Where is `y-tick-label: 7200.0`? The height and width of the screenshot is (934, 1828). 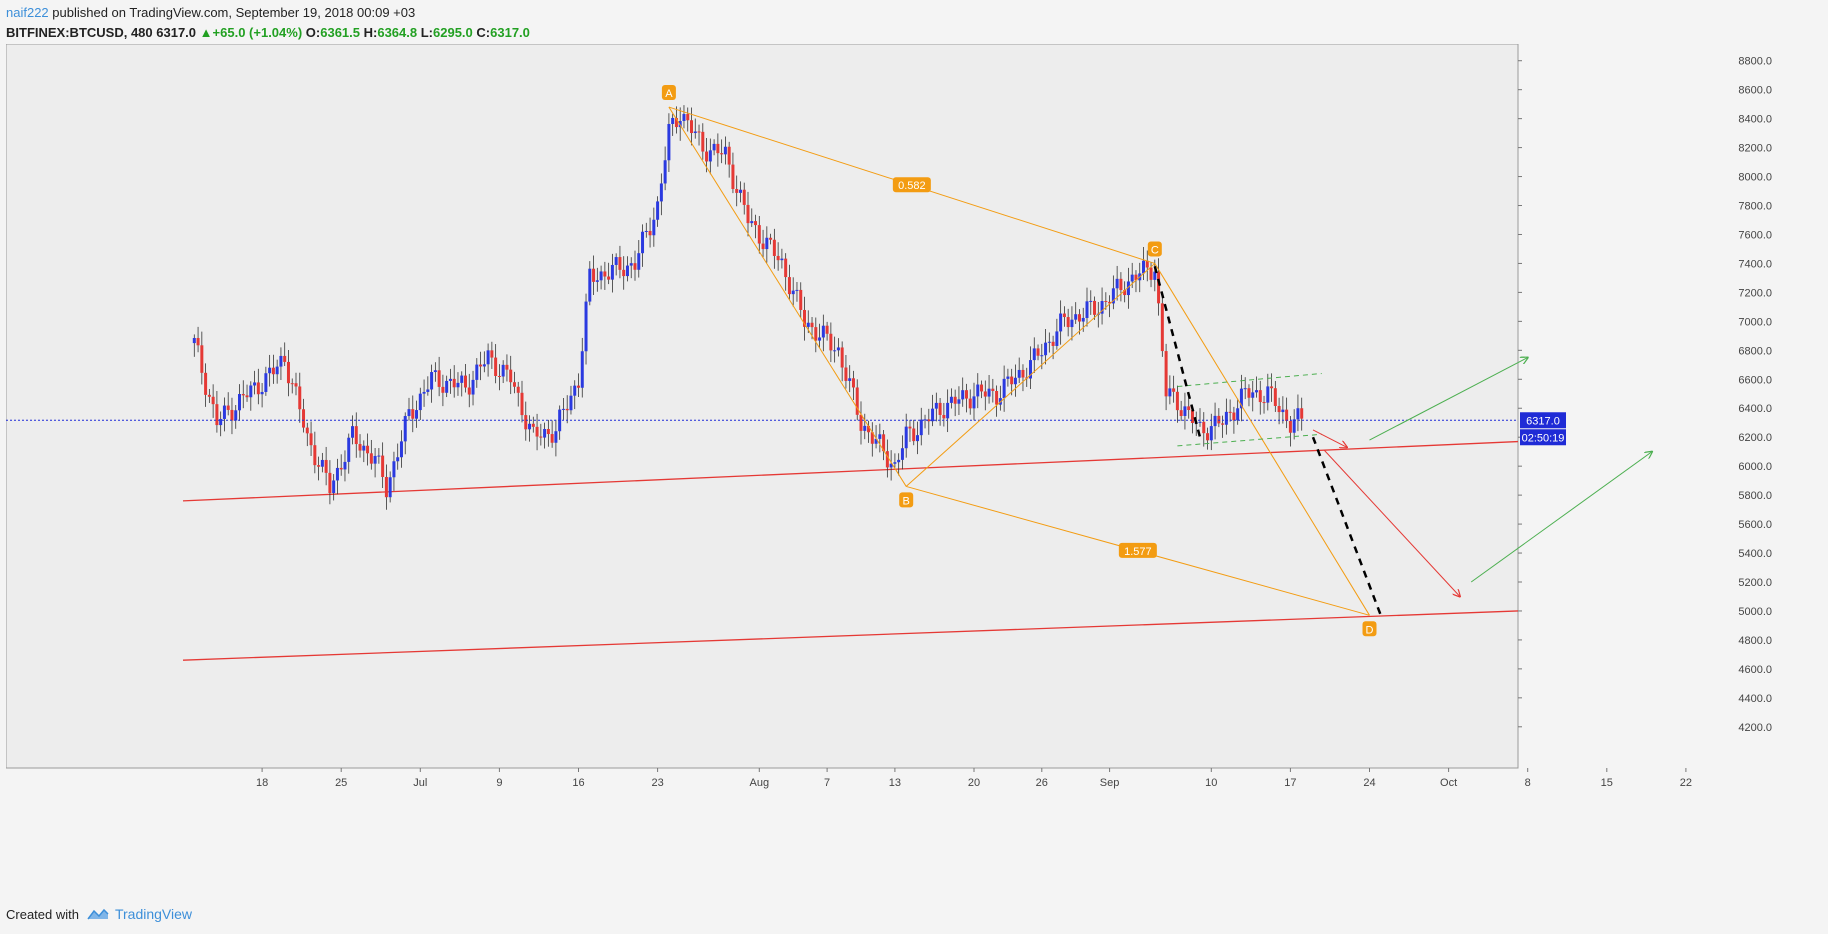
y-tick-label: 7200.0 is located at coordinates (1755, 293).